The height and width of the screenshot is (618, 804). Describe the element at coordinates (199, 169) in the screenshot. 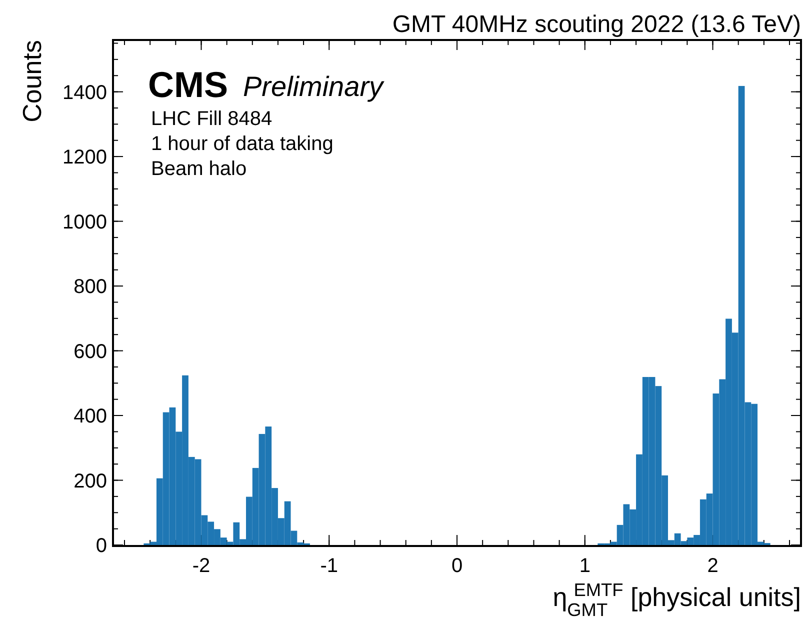

I see `annotation: Beam halo` at that location.